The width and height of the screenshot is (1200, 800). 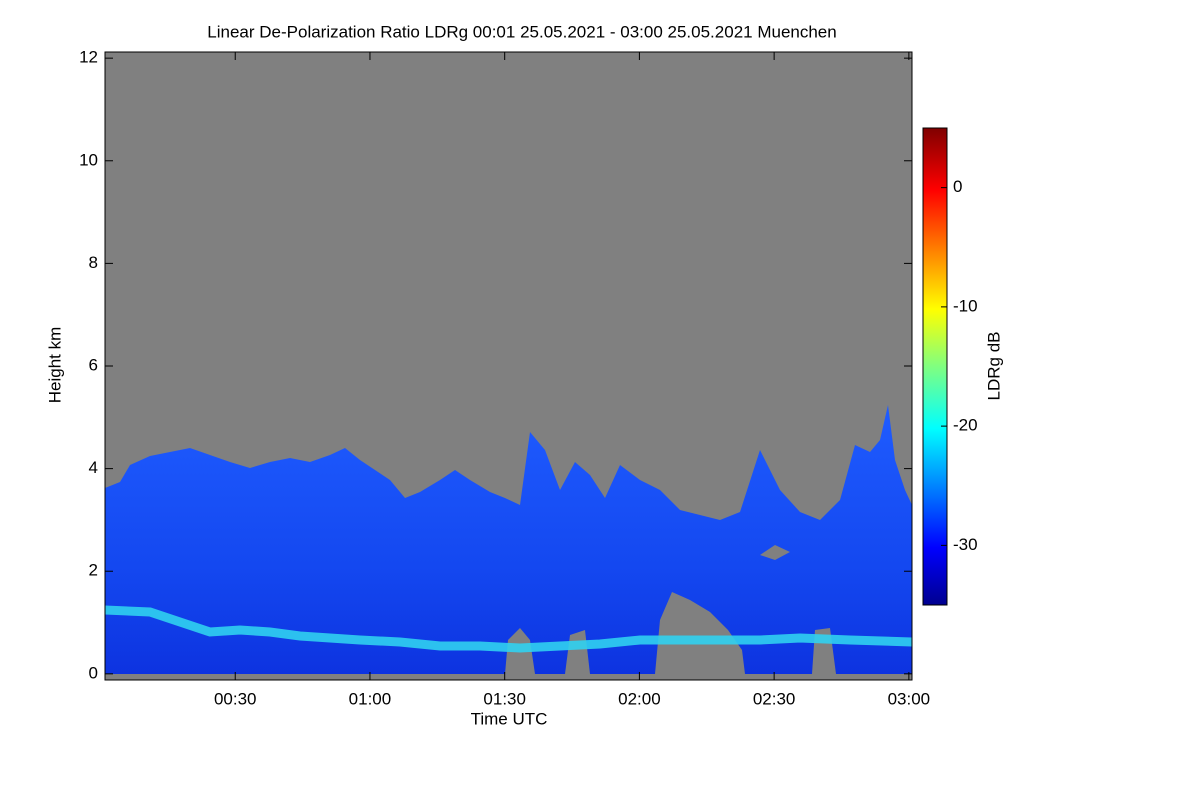 I want to click on colorbar-tick-label: -10, so click(x=965, y=305).